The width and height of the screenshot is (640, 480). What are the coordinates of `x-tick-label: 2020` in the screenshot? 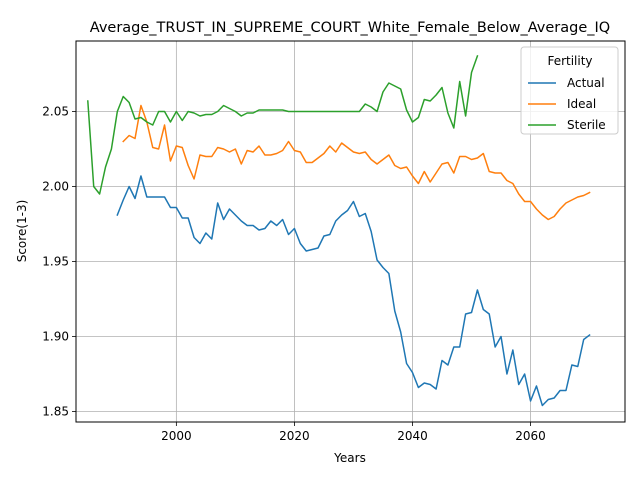 It's located at (294, 436).